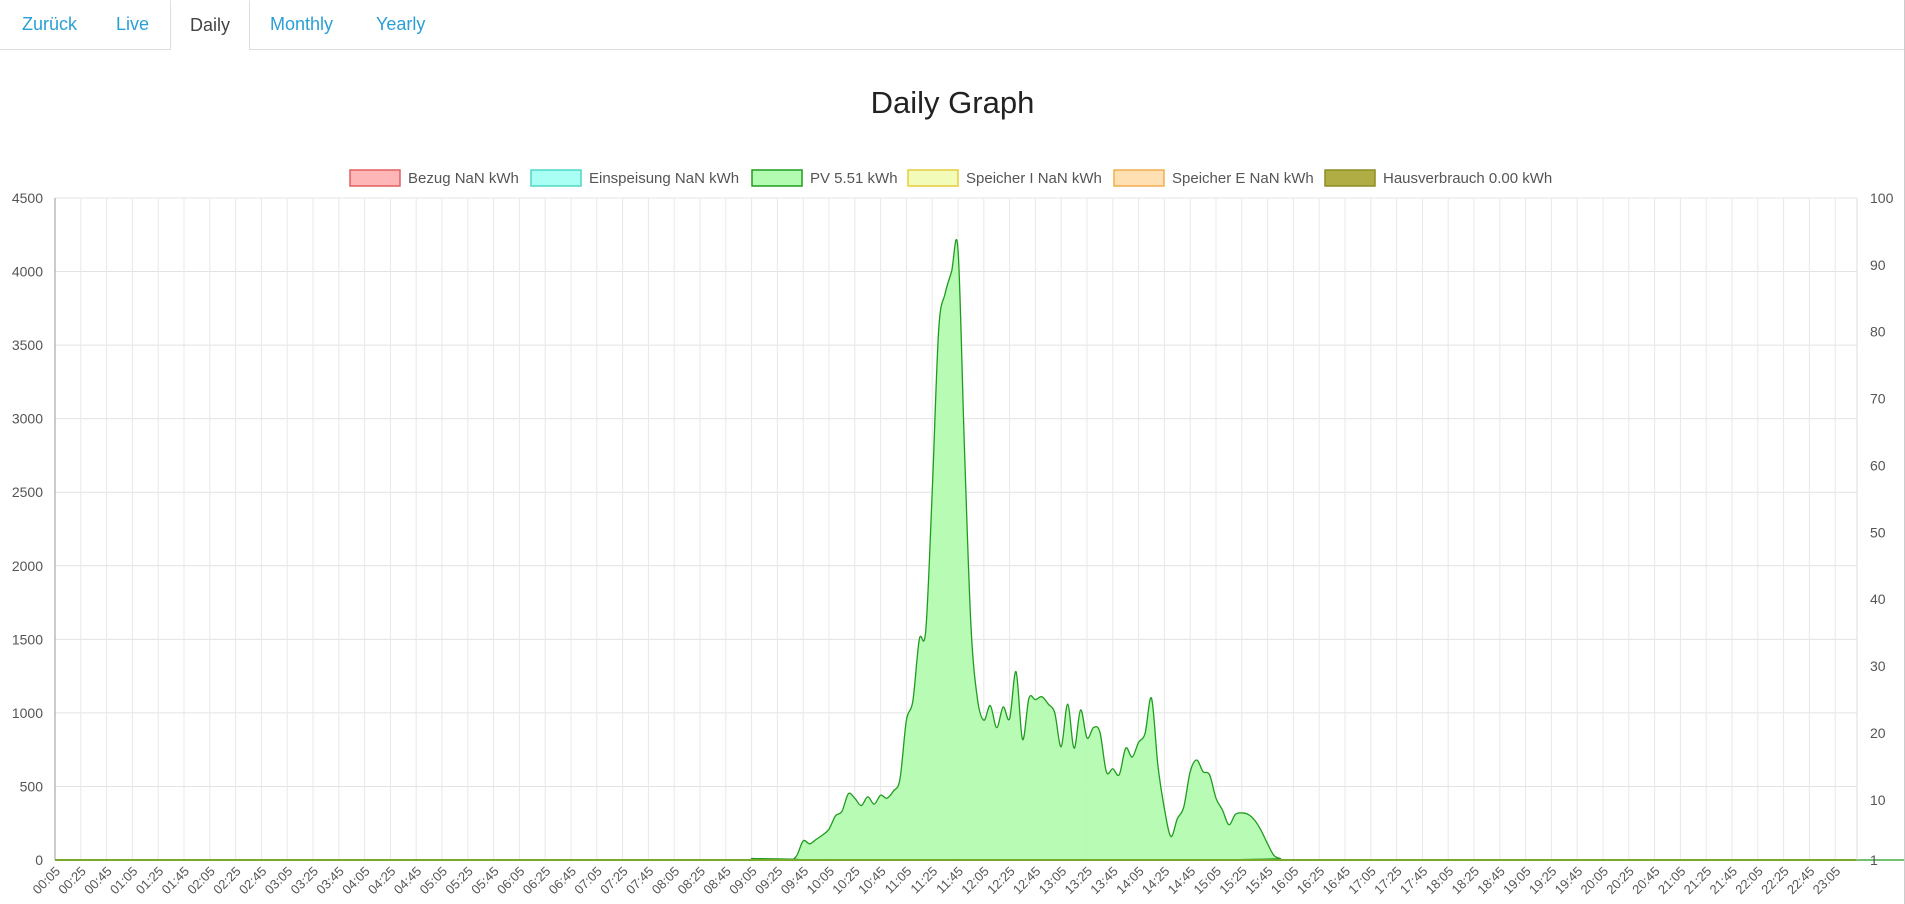  What do you see at coordinates (1672, 881) in the screenshot?
I see `x-tick-label: 21:05` at bounding box center [1672, 881].